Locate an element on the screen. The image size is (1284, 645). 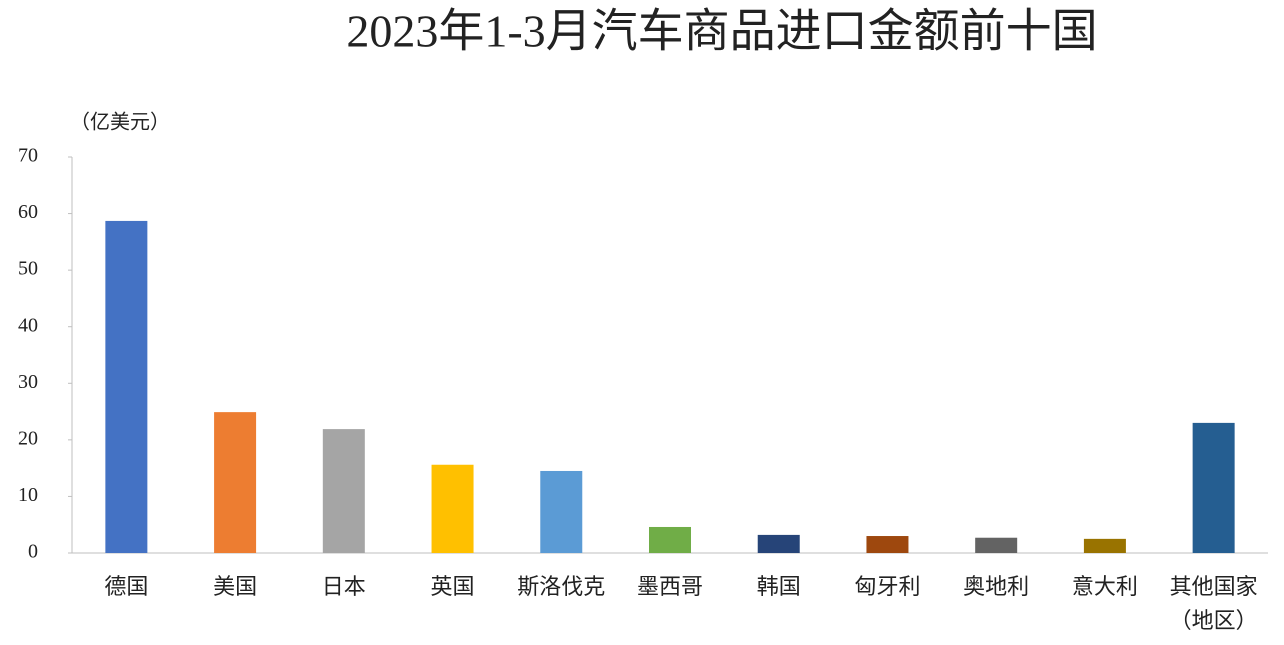
y-tick-label: 10 is located at coordinates (28, 495).